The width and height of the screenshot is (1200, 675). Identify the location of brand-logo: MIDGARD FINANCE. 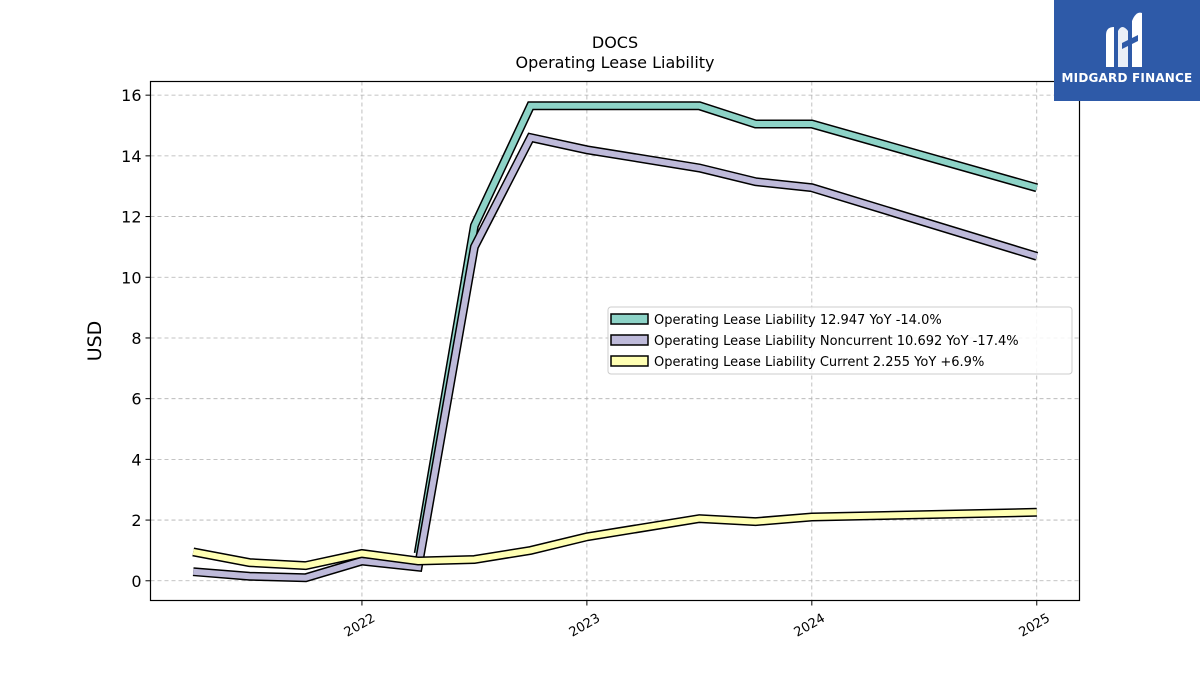
(1127, 50).